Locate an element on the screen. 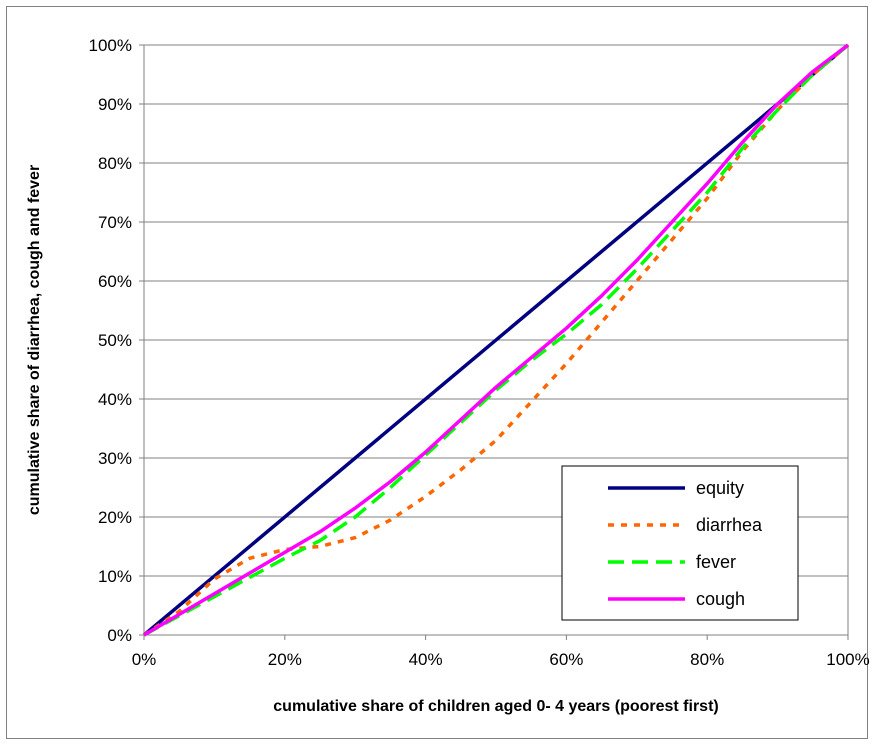 The image size is (876, 747). y-tick-label: 10% is located at coordinates (115, 576).